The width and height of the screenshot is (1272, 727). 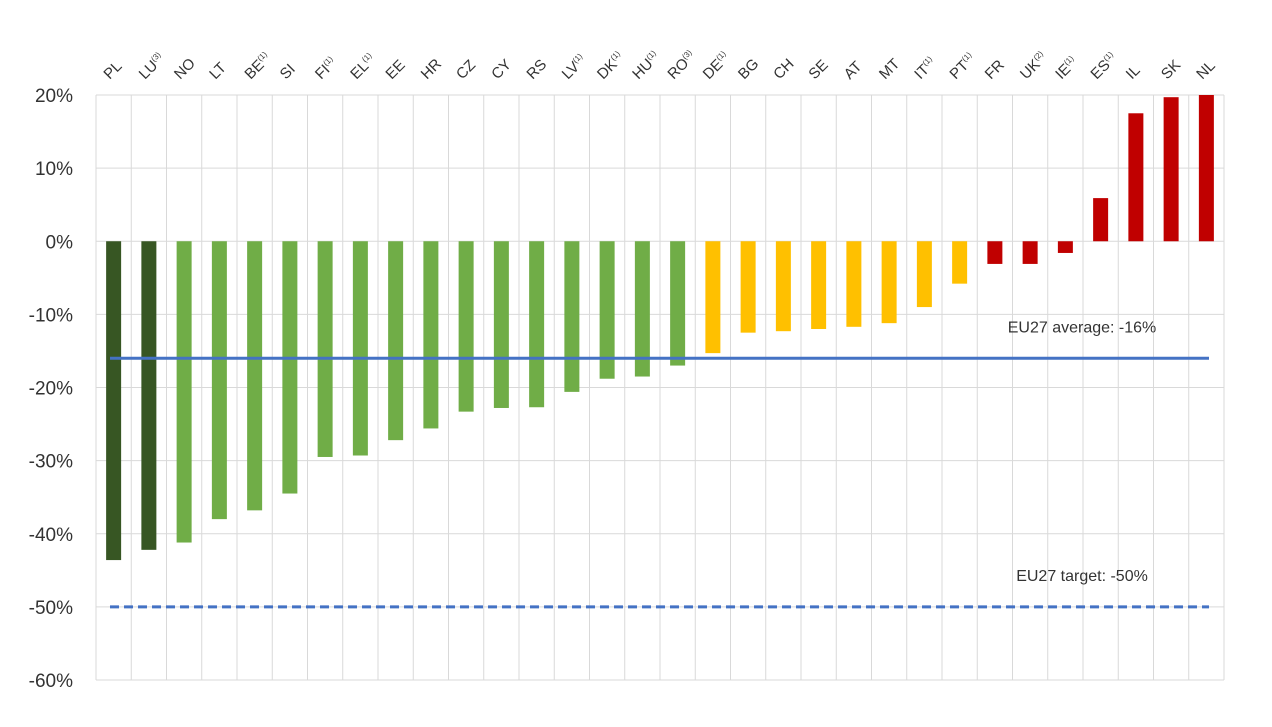 I want to click on x-tick-label-lv: LV(1), so click(x=574, y=66).